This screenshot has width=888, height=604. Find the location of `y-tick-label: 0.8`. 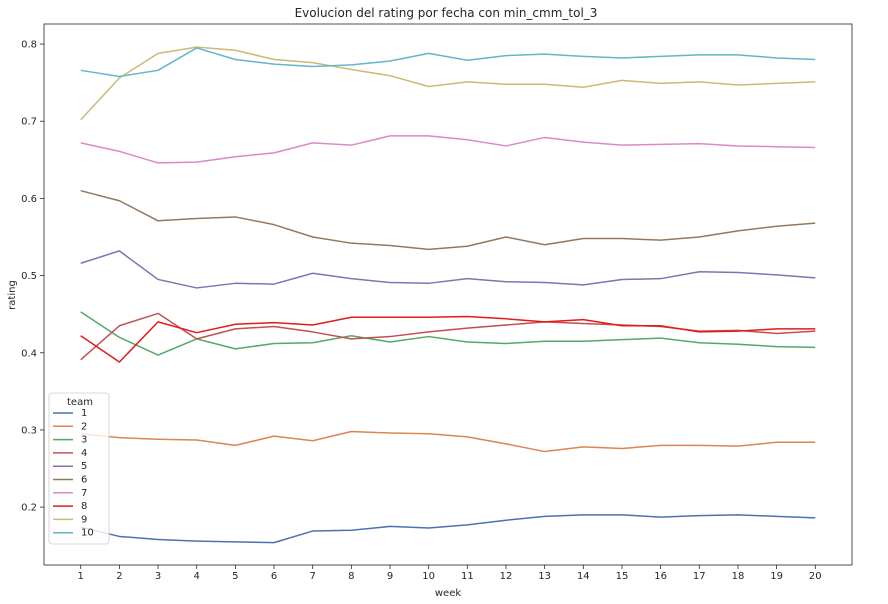

y-tick-label: 0.8 is located at coordinates (29, 45).